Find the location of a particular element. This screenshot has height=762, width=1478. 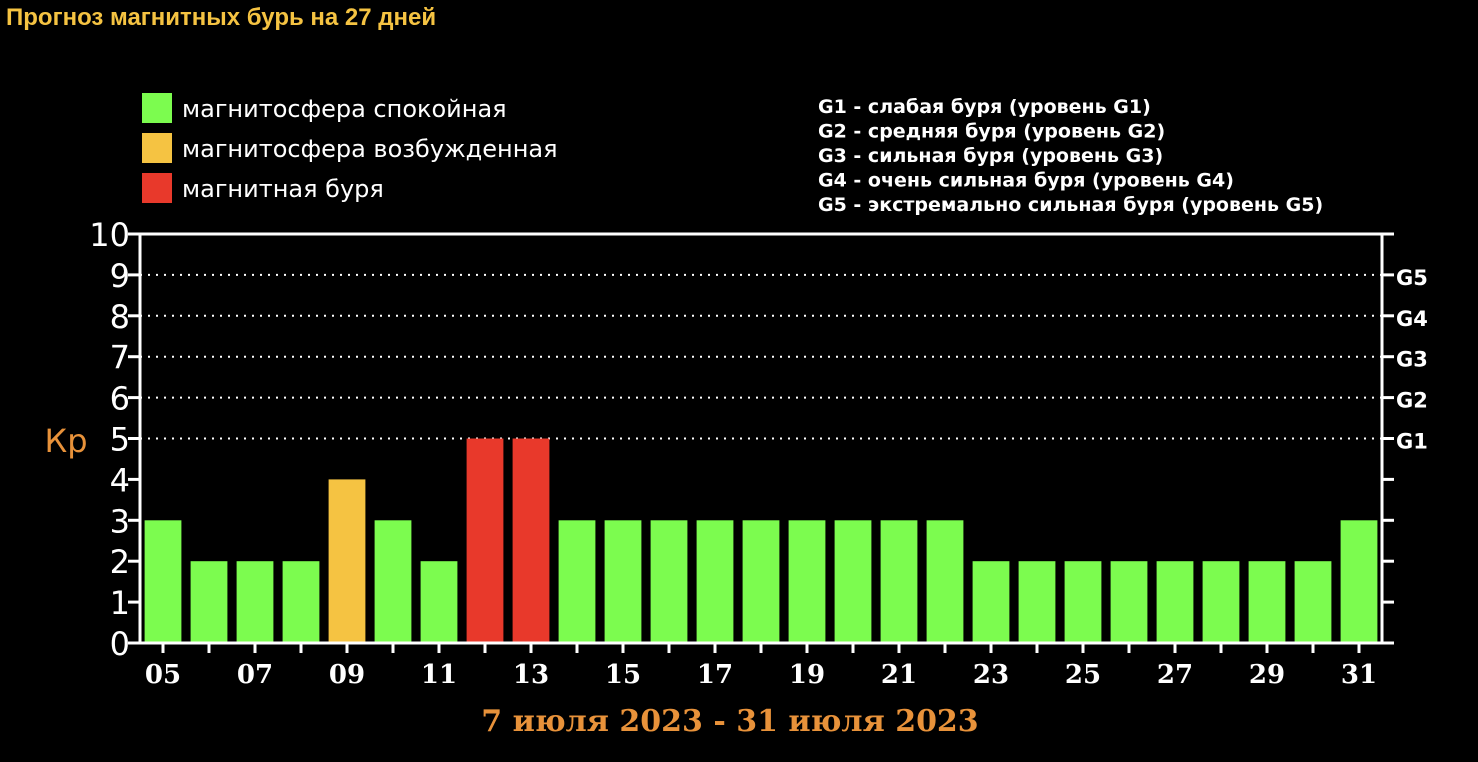

g-level-description: G3 - сильная буря (уровень G3) is located at coordinates (990, 156).